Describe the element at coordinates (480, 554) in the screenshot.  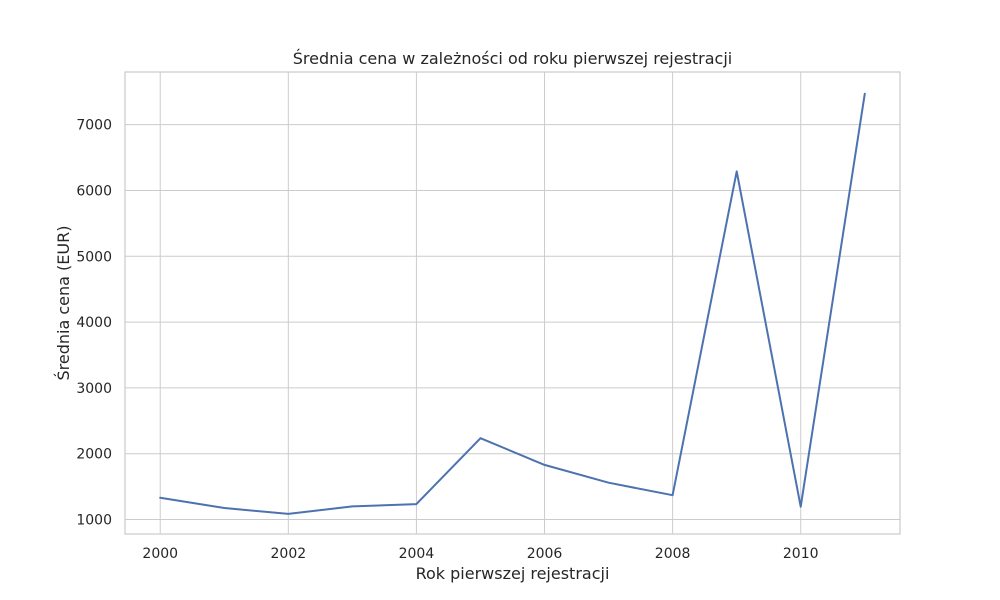
I see `x-tick-labels: 2000 2002 2004 2006 2008 2010` at that location.